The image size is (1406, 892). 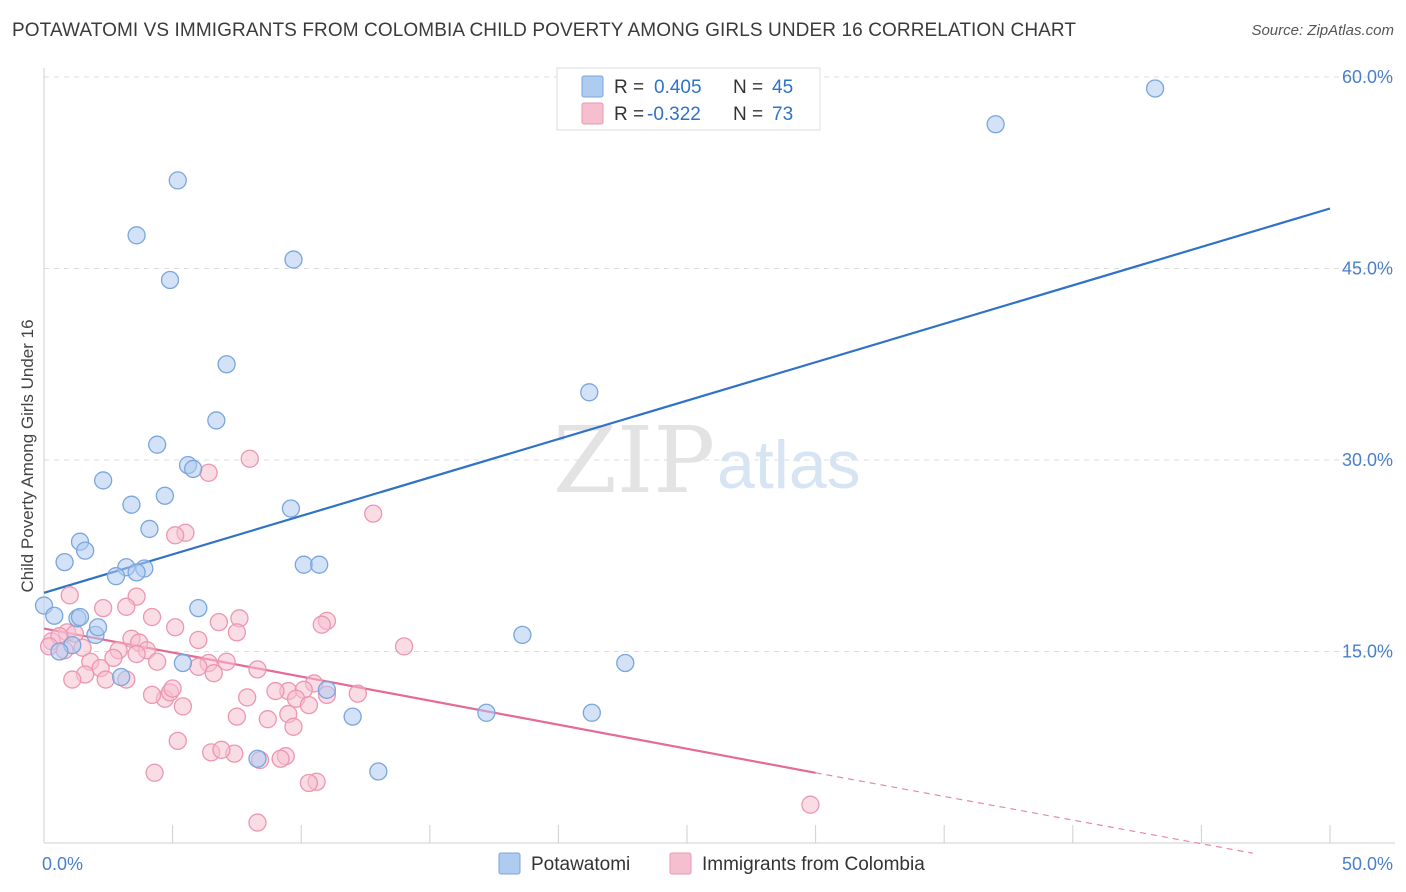 I want to click on trend-line-colombia, so click(x=429, y=700).